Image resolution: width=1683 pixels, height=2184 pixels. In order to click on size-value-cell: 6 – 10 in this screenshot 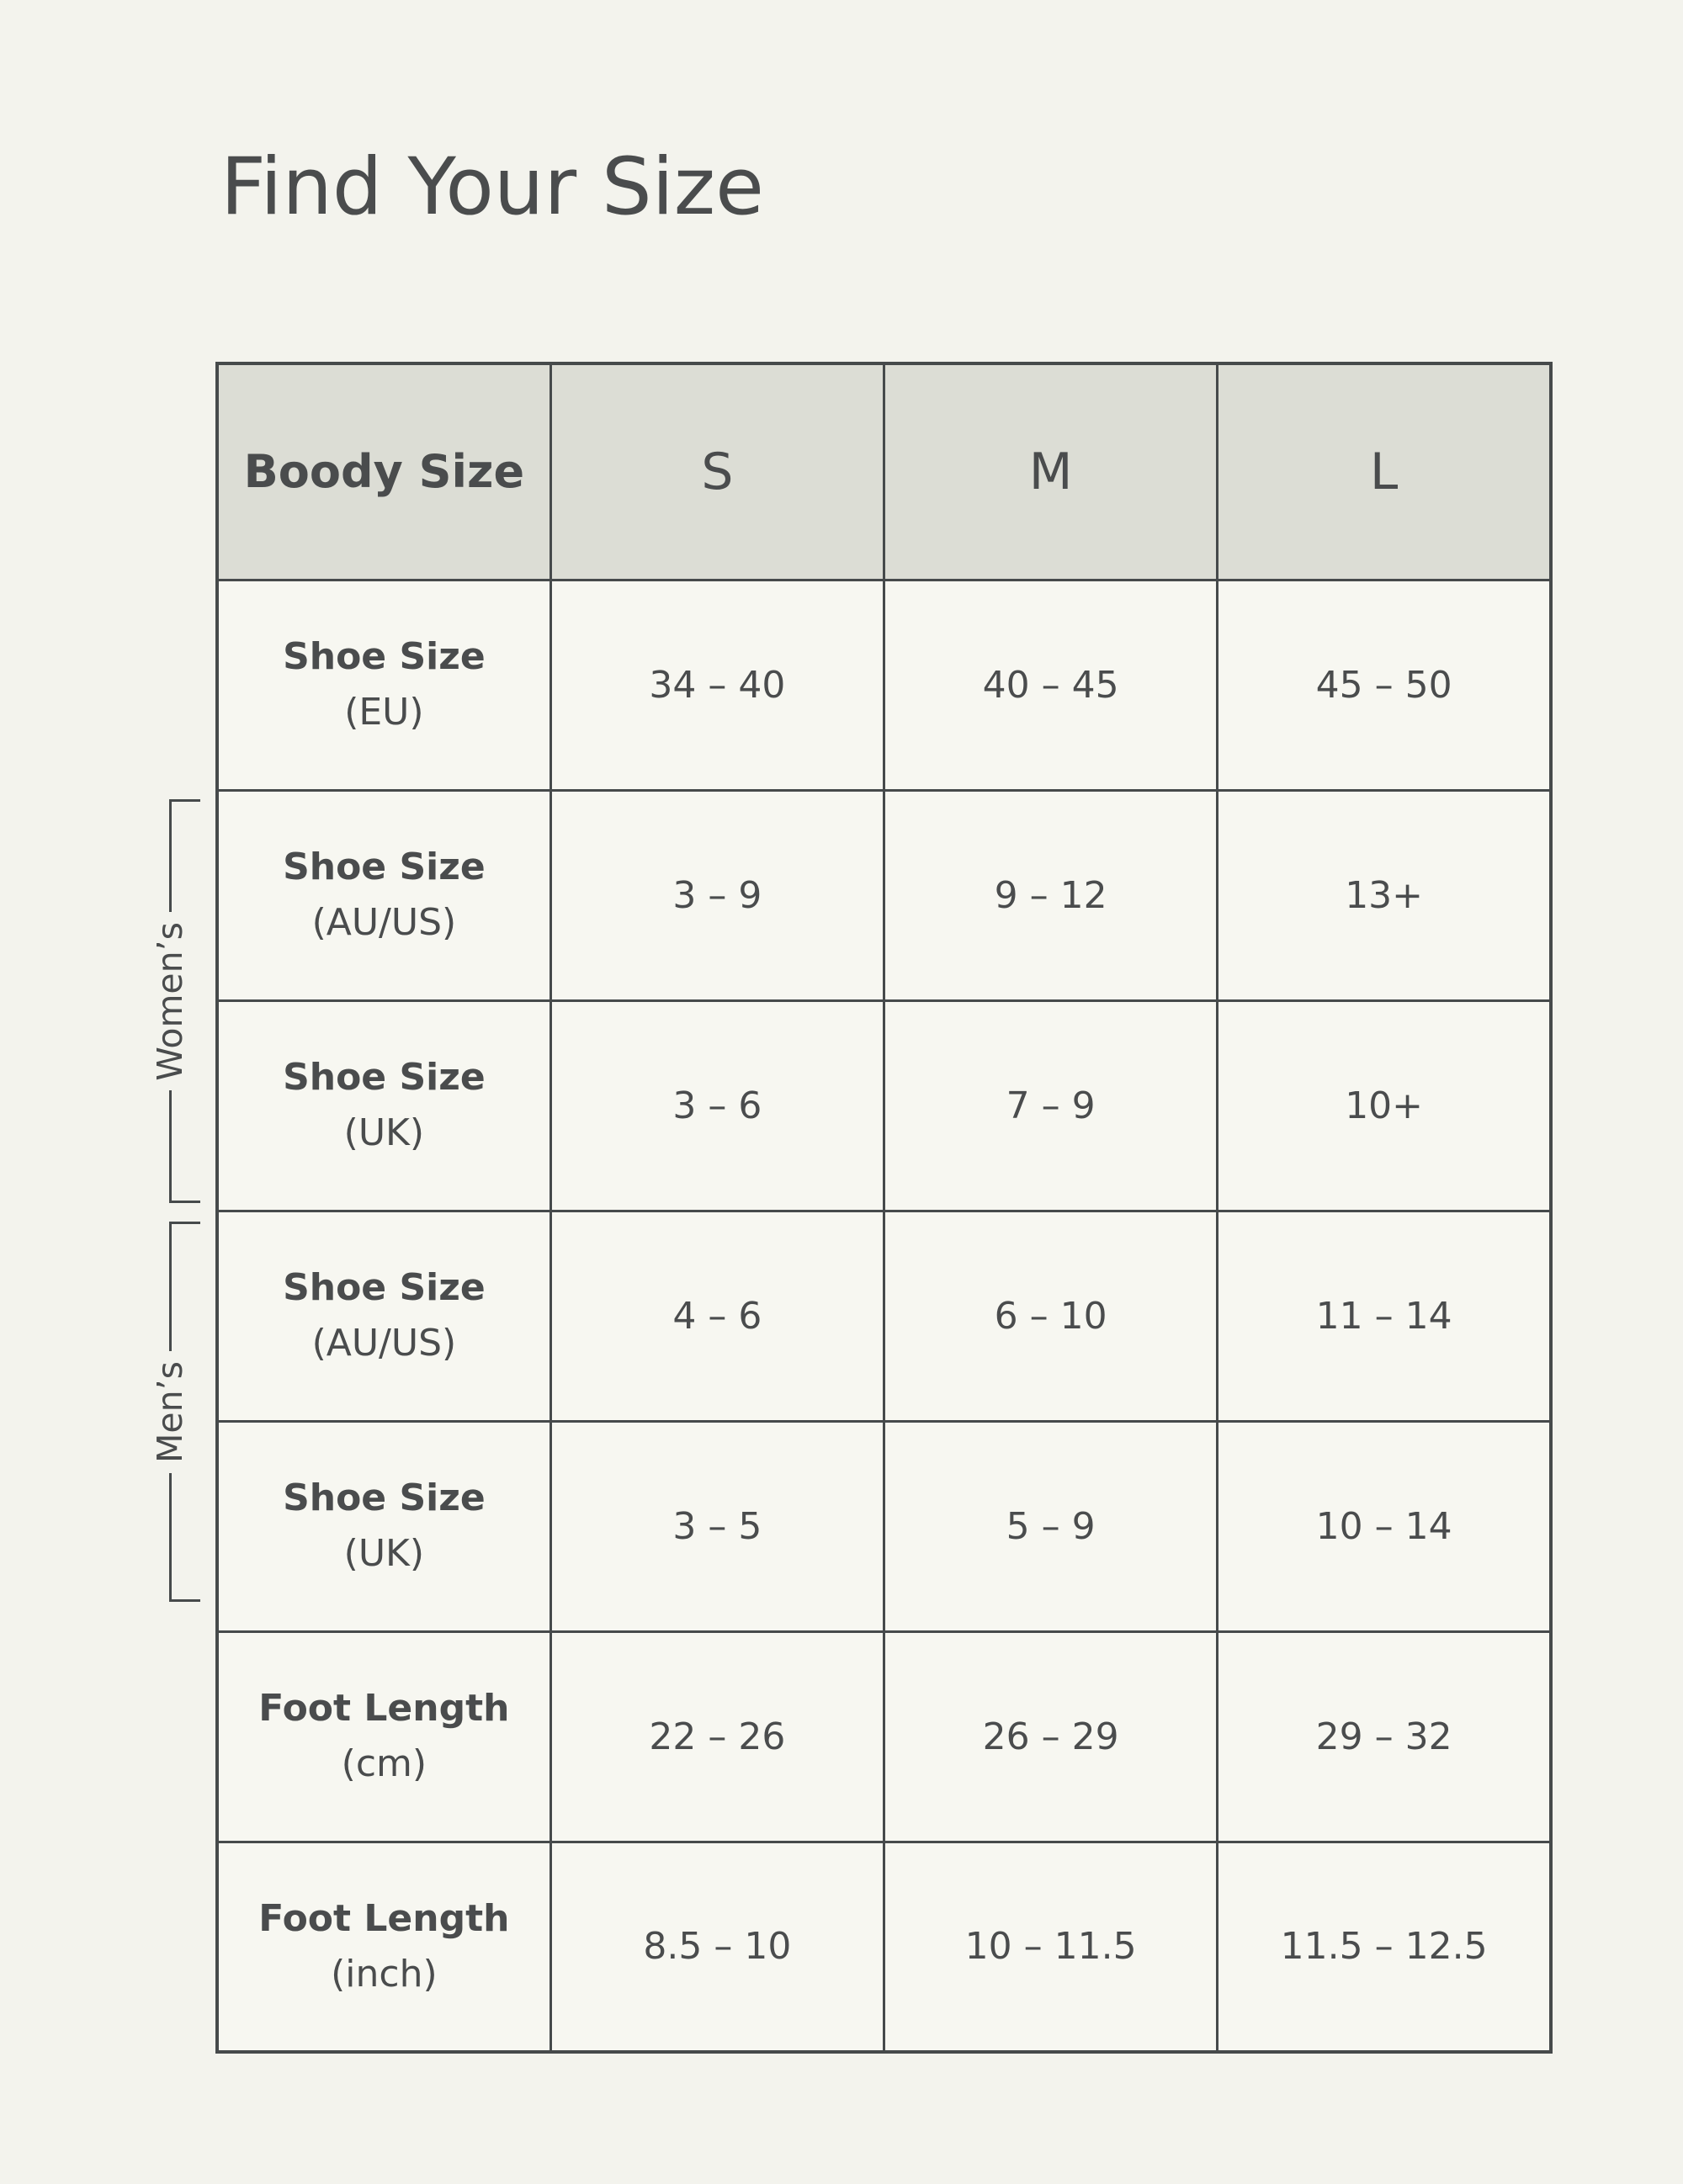, I will do `click(1050, 1316)`.